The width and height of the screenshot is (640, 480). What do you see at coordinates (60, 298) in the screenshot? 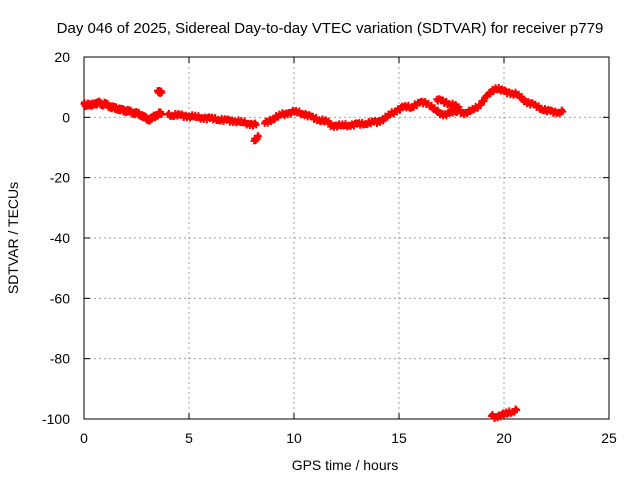
I see `y-tick-label: -60` at bounding box center [60, 298].